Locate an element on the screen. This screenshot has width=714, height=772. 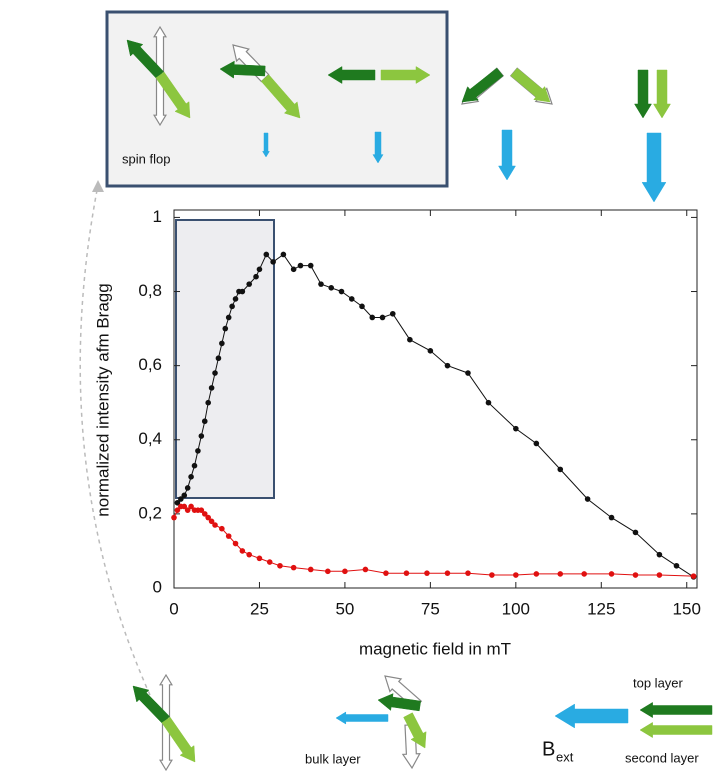
annotation: B is located at coordinates (548, 749).